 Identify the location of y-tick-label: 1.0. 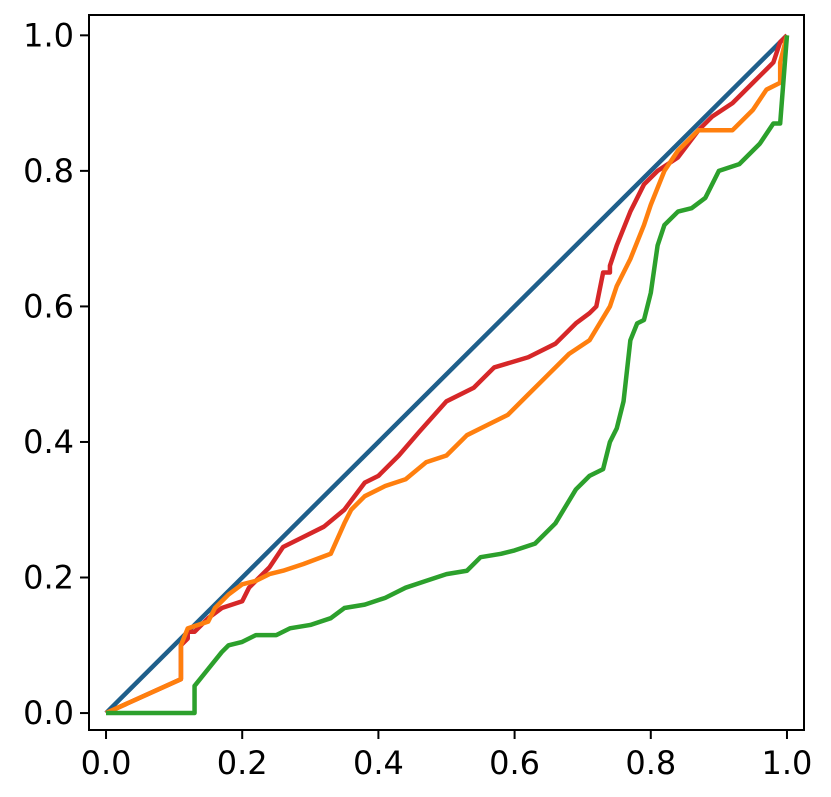
(48, 35).